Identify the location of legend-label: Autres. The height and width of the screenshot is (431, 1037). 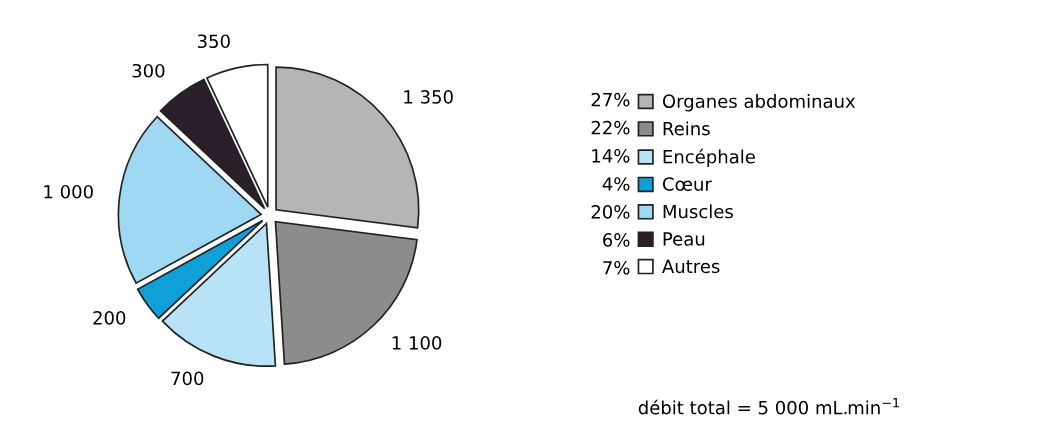
(691, 266).